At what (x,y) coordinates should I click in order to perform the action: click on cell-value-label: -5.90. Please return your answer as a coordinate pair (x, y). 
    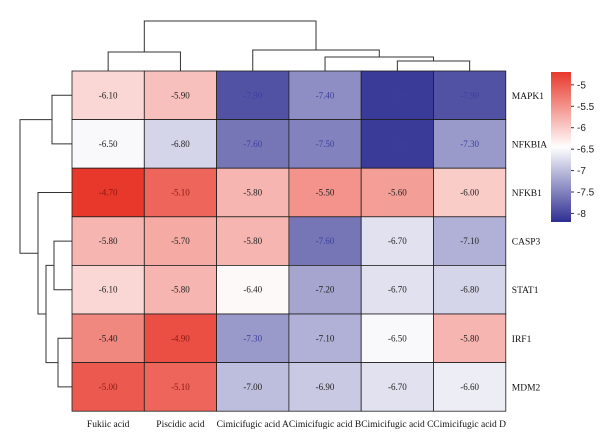
    Looking at the image, I should click on (180, 95).